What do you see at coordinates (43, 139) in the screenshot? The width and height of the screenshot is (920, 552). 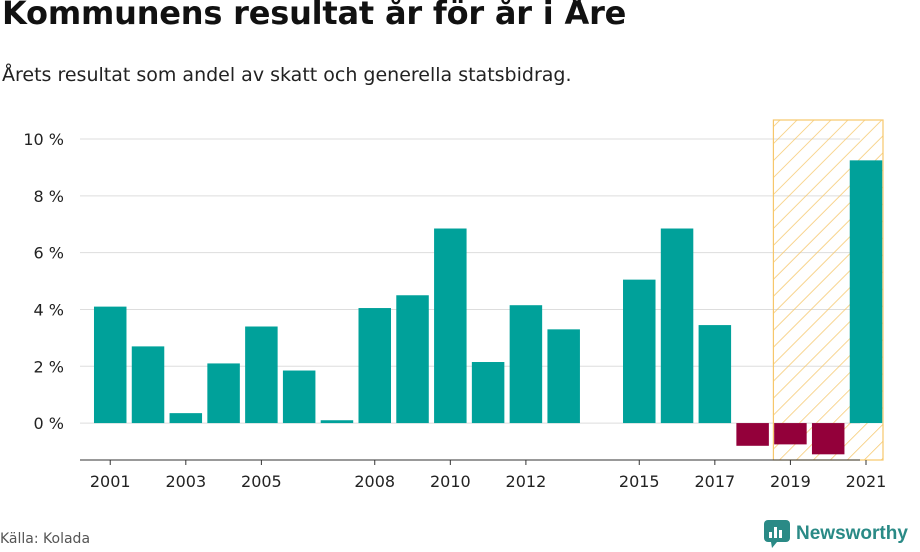 I see `y-tick-label: 10 %` at bounding box center [43, 139].